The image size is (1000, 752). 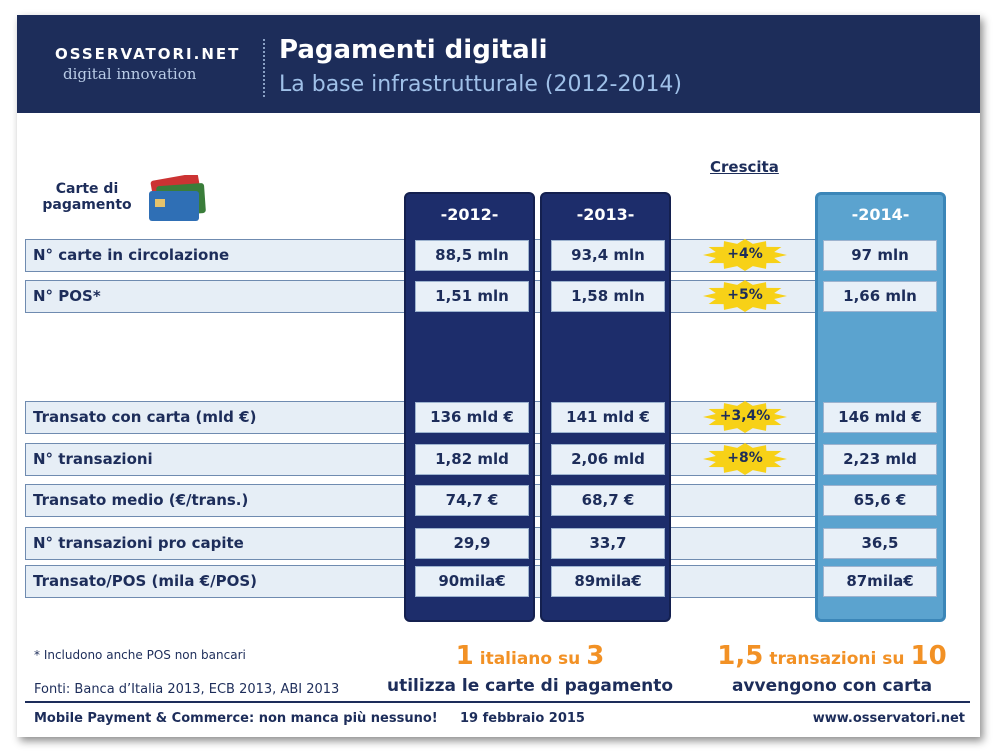 What do you see at coordinates (472, 459) in the screenshot?
I see `value-cell: 1,82 mld` at bounding box center [472, 459].